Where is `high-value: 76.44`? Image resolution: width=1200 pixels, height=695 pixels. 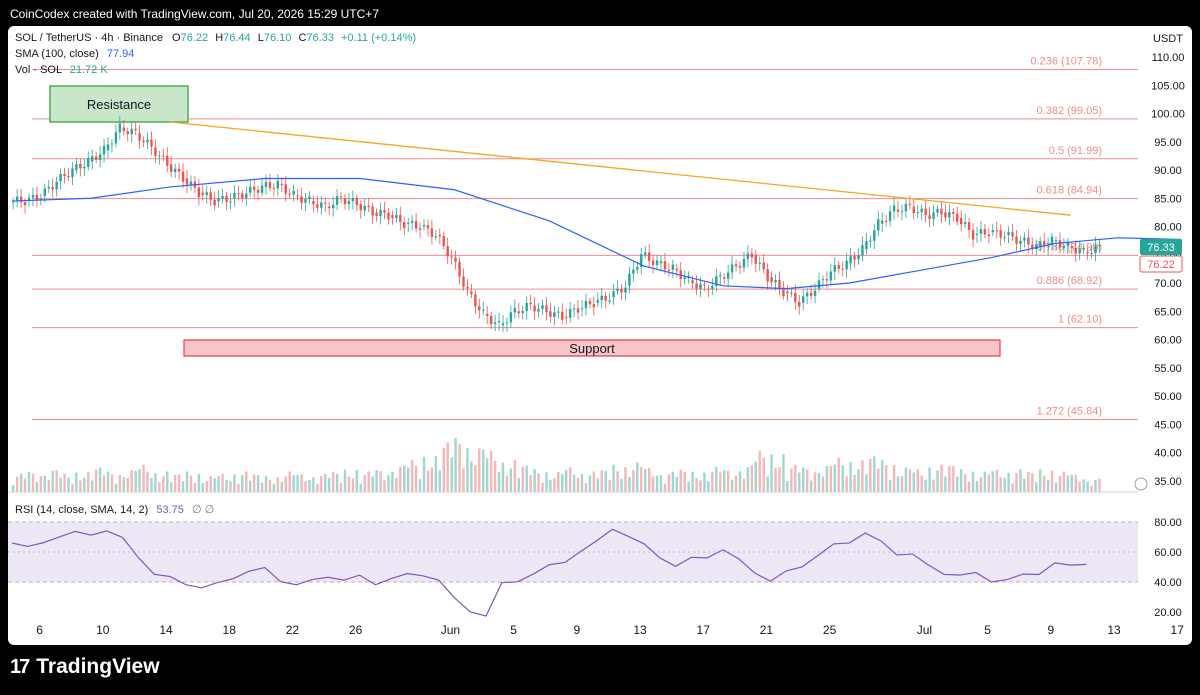 high-value: 76.44 is located at coordinates (237, 38).